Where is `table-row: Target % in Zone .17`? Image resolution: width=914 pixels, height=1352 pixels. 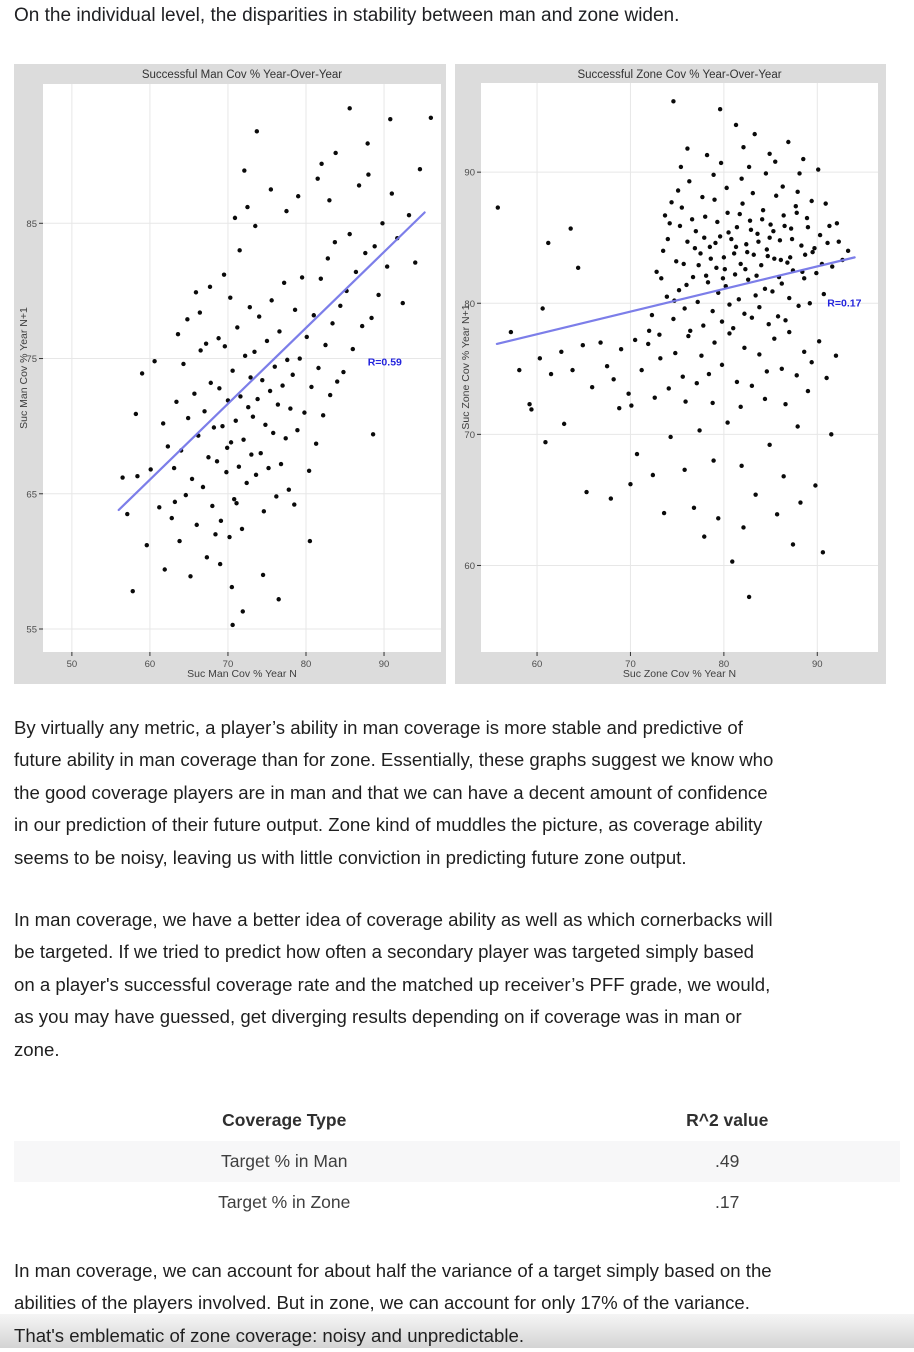 table-row: Target % in Zone .17 is located at coordinates (457, 1202).